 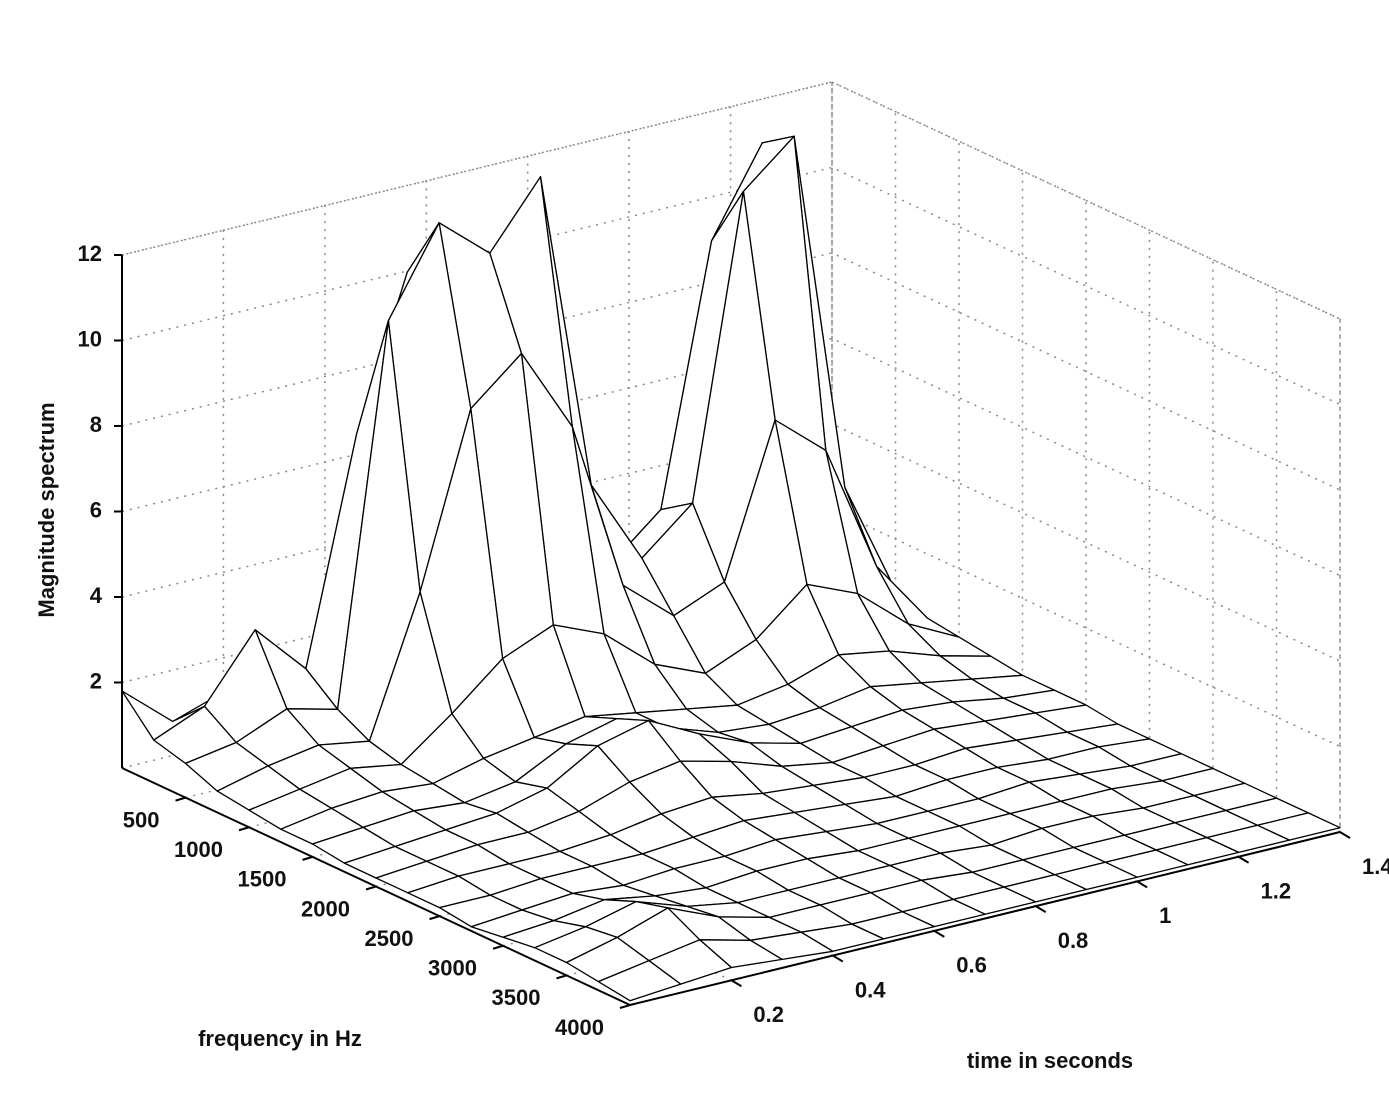 I want to click on x-tick-label: 1000, so click(x=198, y=849).